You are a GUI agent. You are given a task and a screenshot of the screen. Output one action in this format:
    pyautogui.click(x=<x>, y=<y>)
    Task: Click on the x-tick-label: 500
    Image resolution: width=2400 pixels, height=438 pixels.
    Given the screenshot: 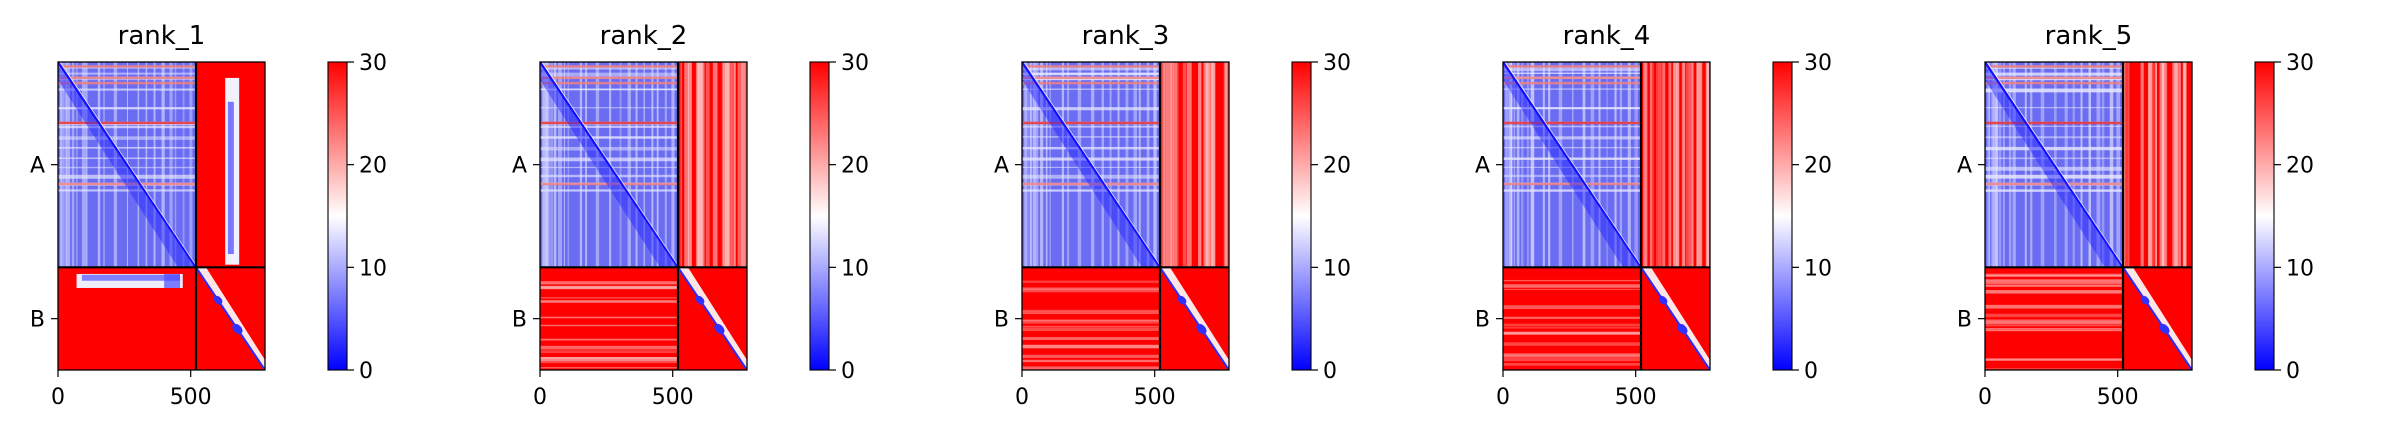 What is the action you would take?
    pyautogui.click(x=2118, y=397)
    